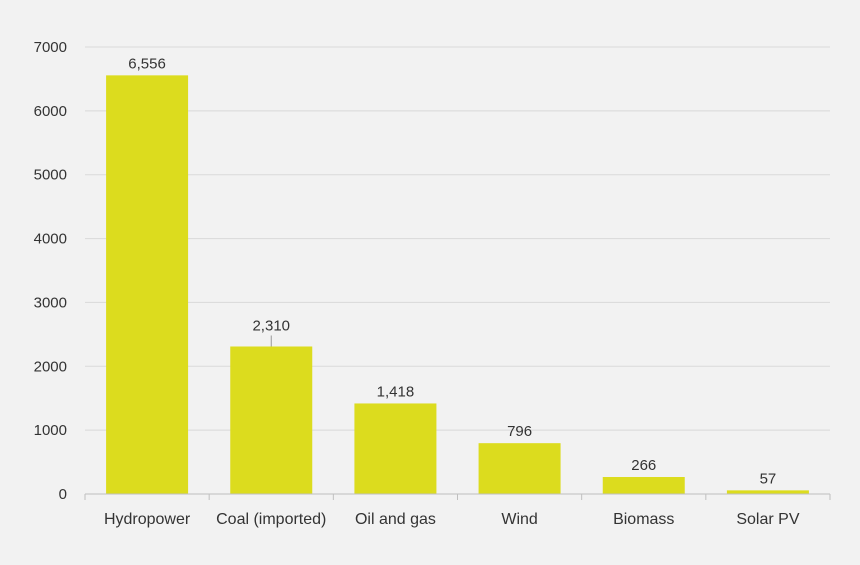 The height and width of the screenshot is (565, 860). What do you see at coordinates (767, 519) in the screenshot?
I see `x-category-label: Solar PV` at bounding box center [767, 519].